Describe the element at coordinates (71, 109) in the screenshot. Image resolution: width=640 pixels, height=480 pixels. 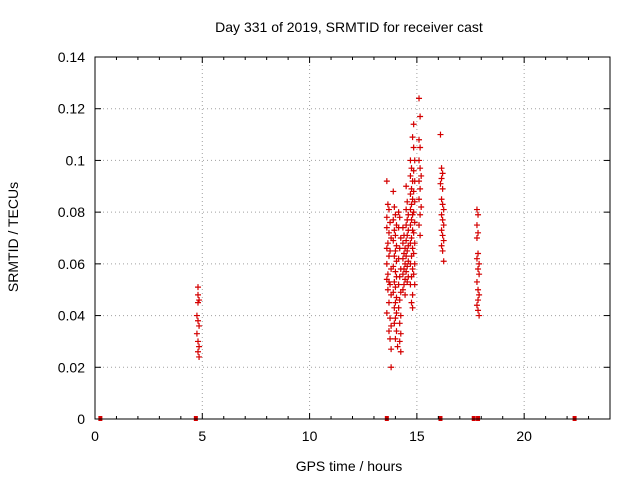
I see `y-tick-label: 0.12` at that location.